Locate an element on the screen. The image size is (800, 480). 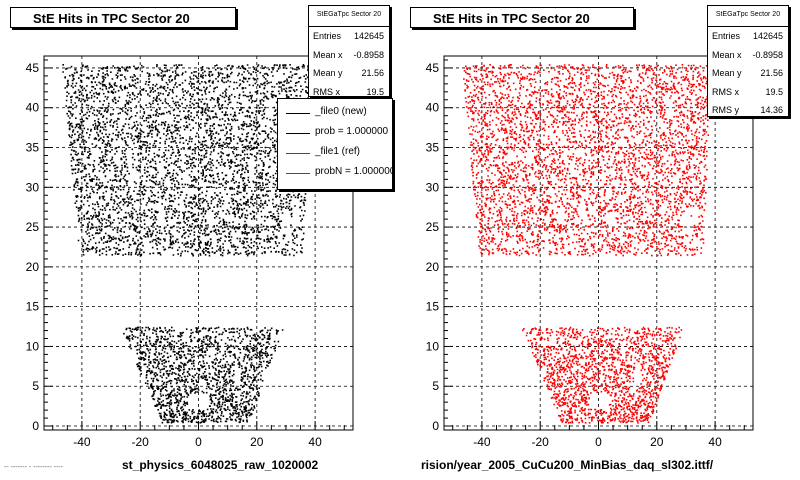
legend-entry: prob = 1.000000 is located at coordinates (335, 133).